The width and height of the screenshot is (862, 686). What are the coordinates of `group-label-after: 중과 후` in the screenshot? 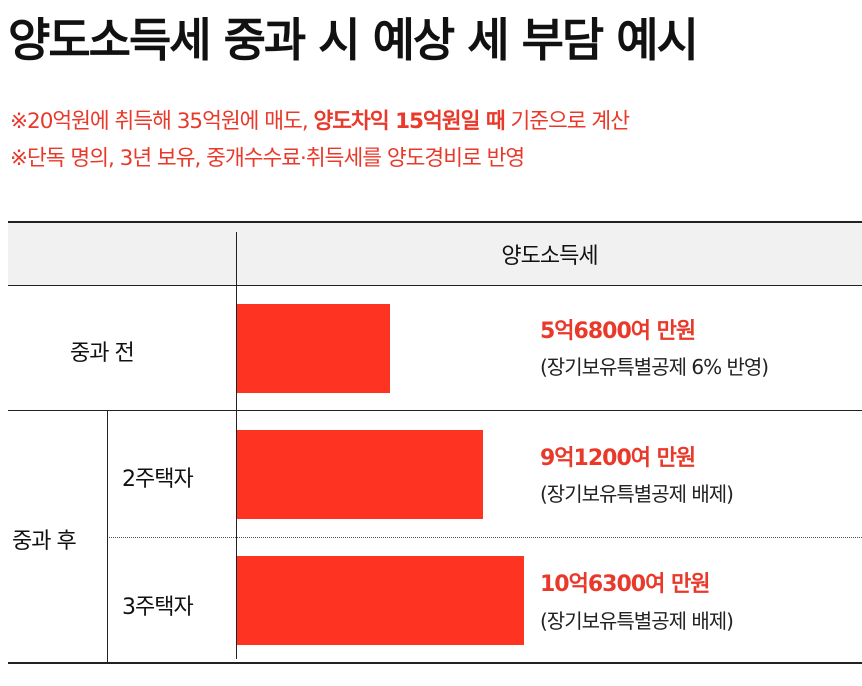 It's located at (44, 541).